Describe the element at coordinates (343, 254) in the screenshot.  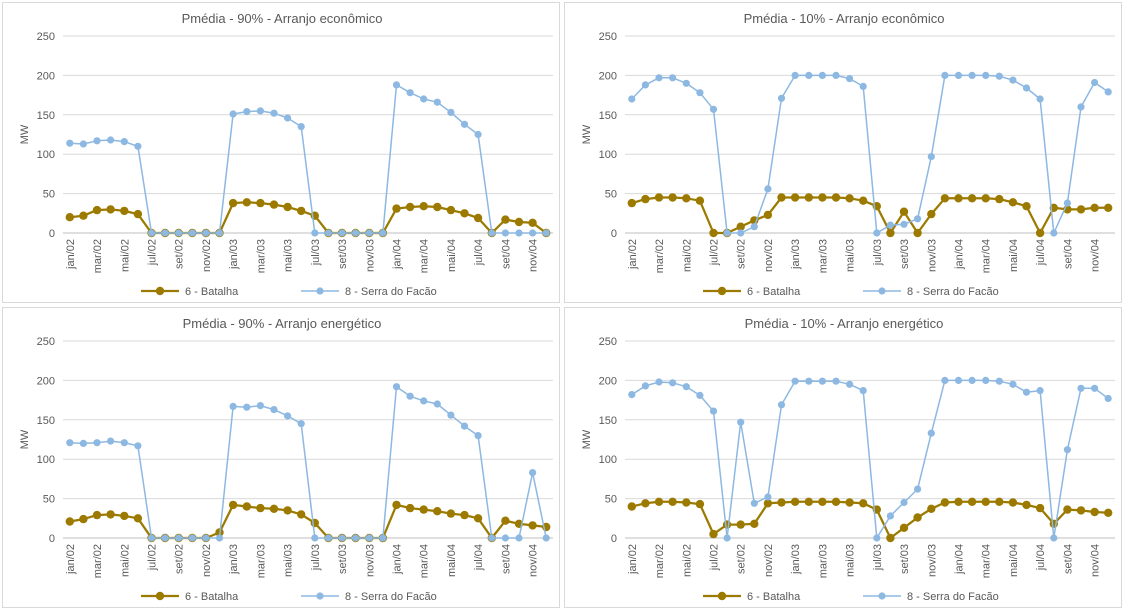
I see `x-tick-label: set/03` at that location.